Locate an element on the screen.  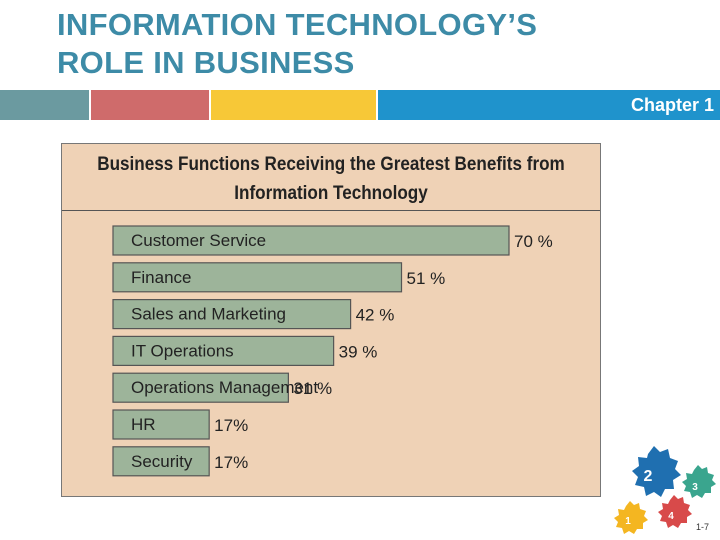
gear-icon: 1 is located at coordinates (631, 517).